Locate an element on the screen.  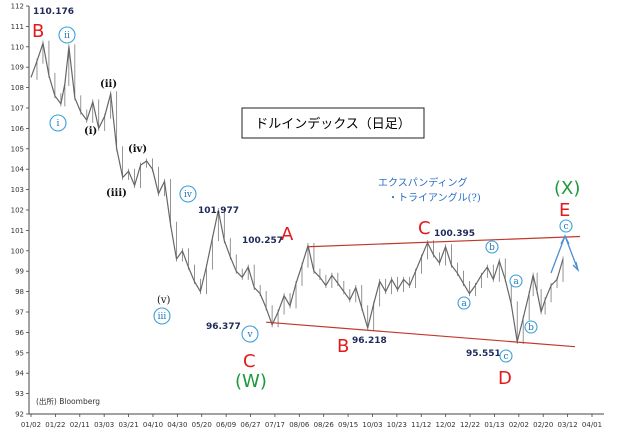
circled-iii: iii is located at coordinates (162, 316).